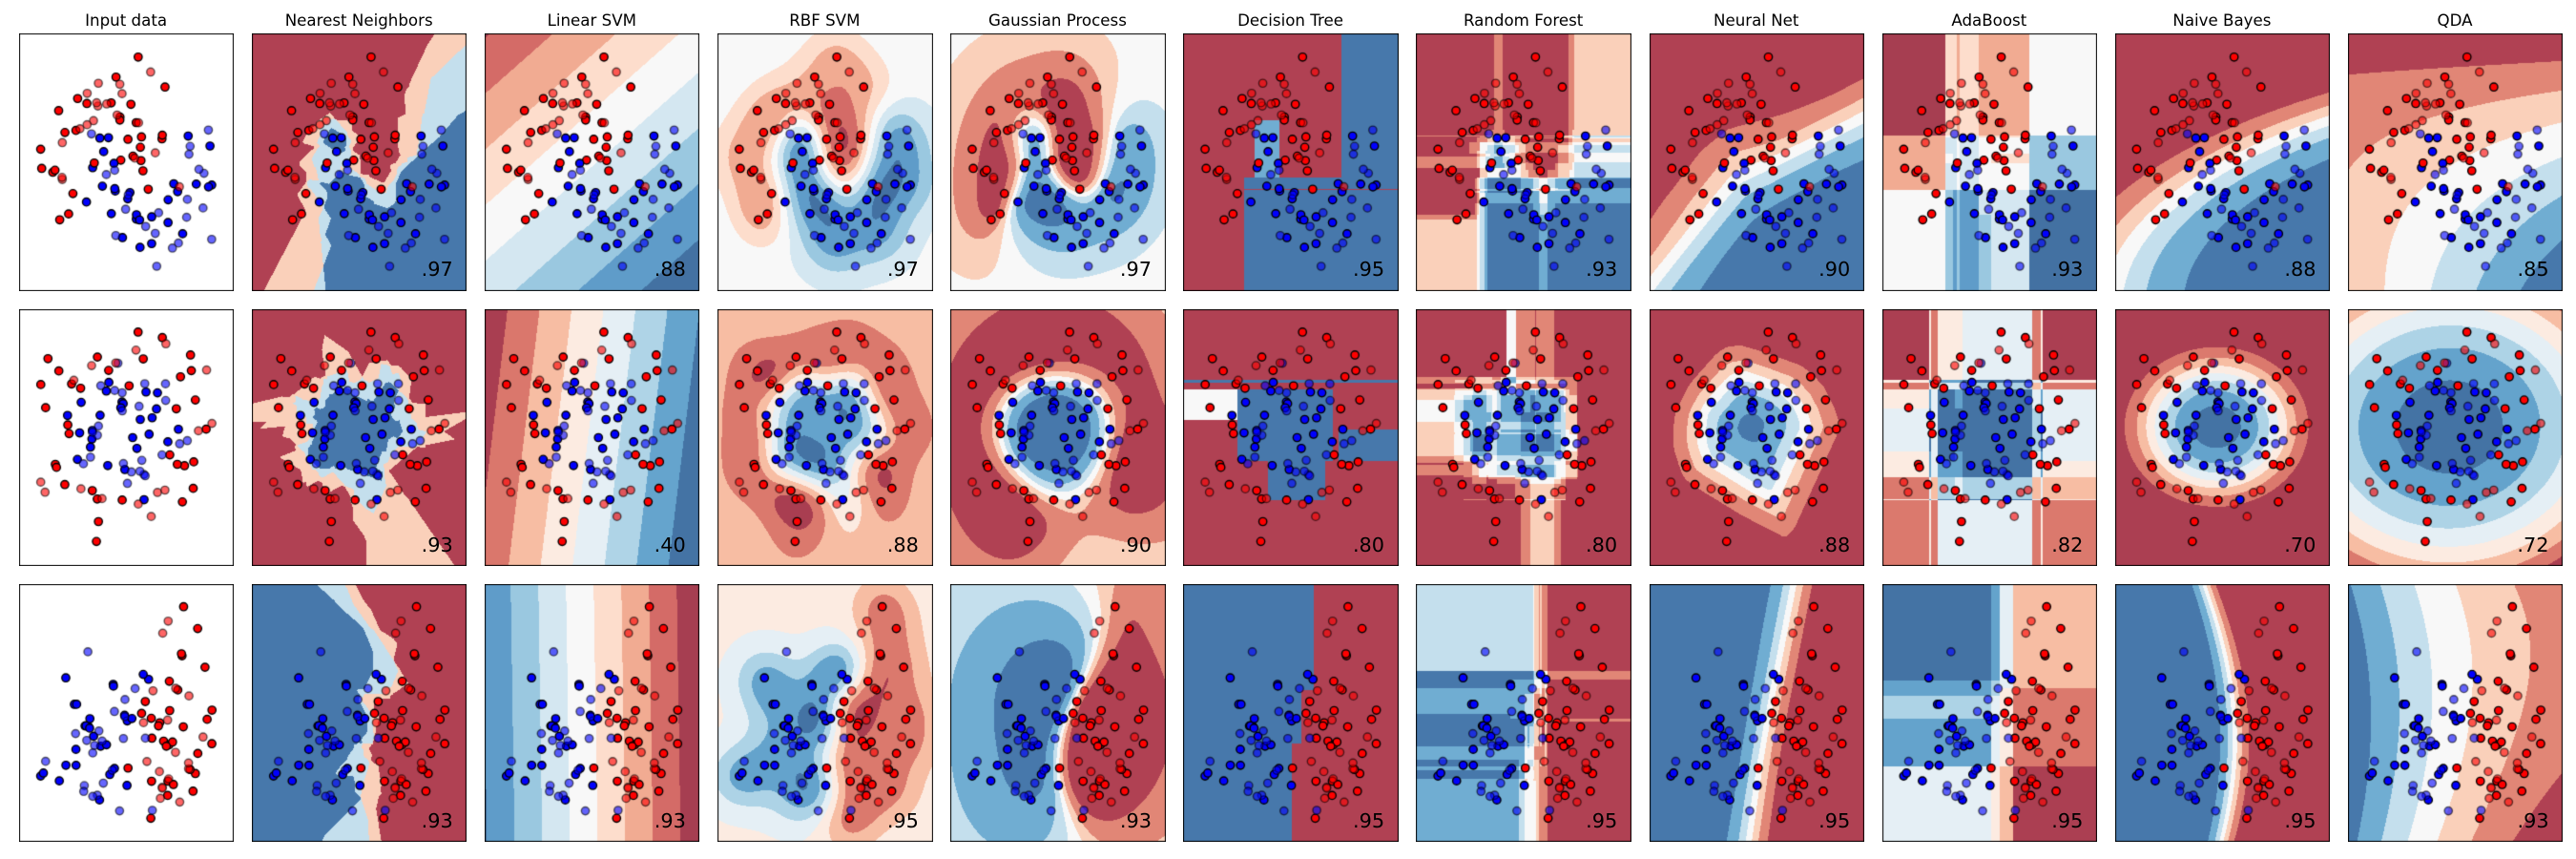 Image resolution: width=2576 pixels, height=859 pixels. I want to click on decision-surface-canvas-random-forest-row3, so click(1523, 713).